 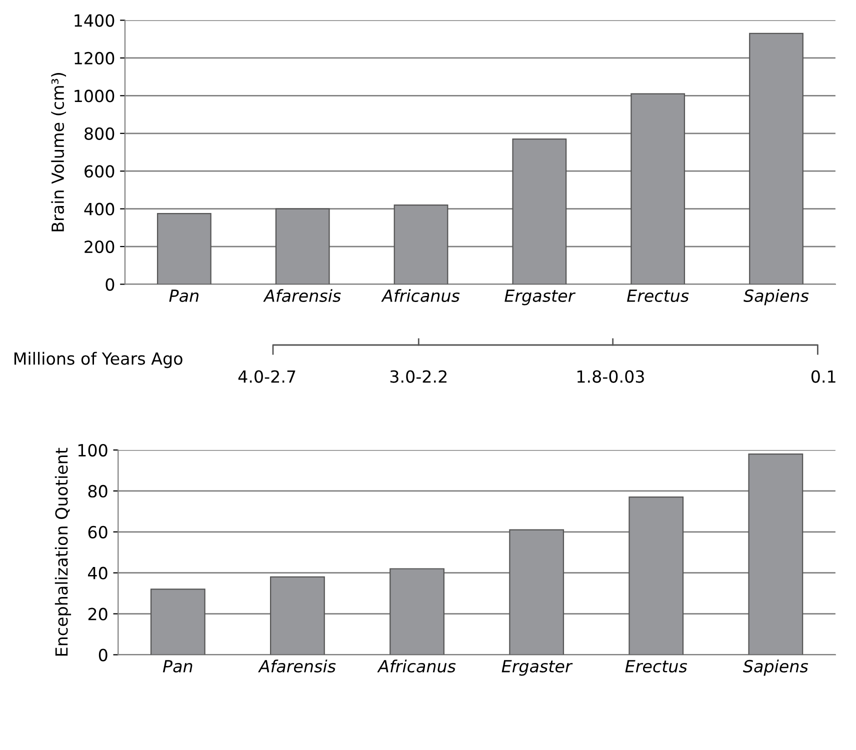 What do you see at coordinates (418, 376) in the screenshot?
I see `text: 3.0-2.2` at bounding box center [418, 376].